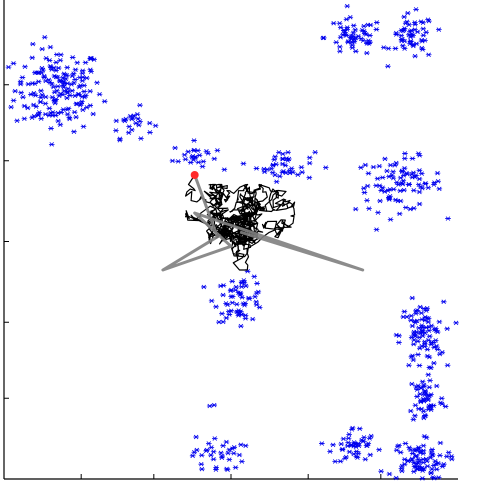 This screenshot has height=483, width=477. Describe the element at coordinates (263, 223) in the screenshot. I see `connector-path` at that location.